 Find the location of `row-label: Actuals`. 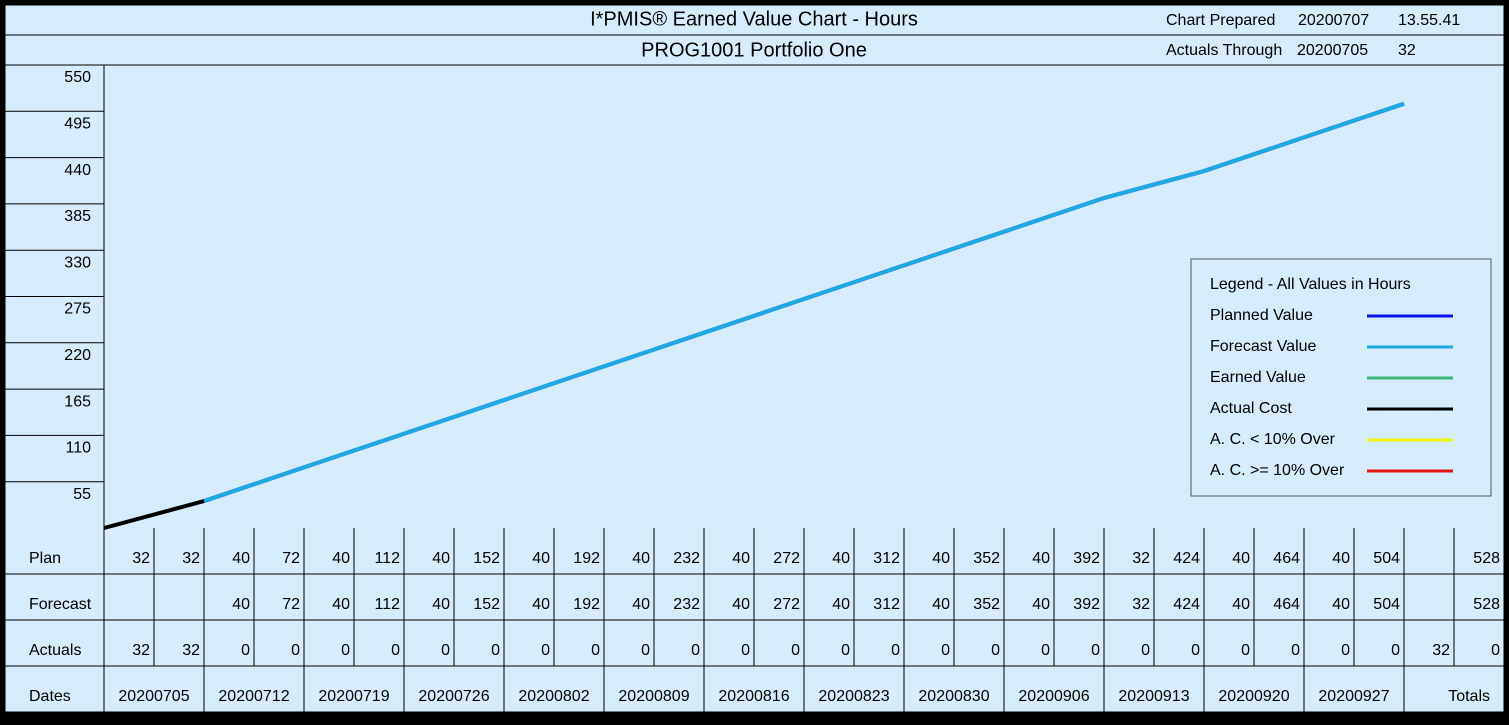

row-label: Actuals is located at coordinates (55, 650).